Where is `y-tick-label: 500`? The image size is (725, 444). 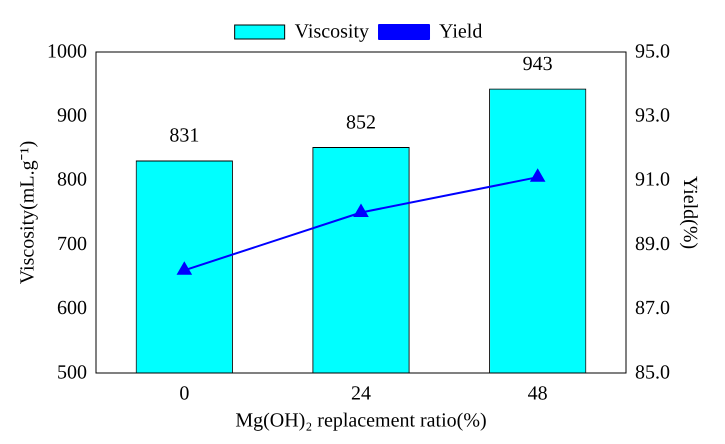 y-tick-label: 500 is located at coordinates (72, 372).